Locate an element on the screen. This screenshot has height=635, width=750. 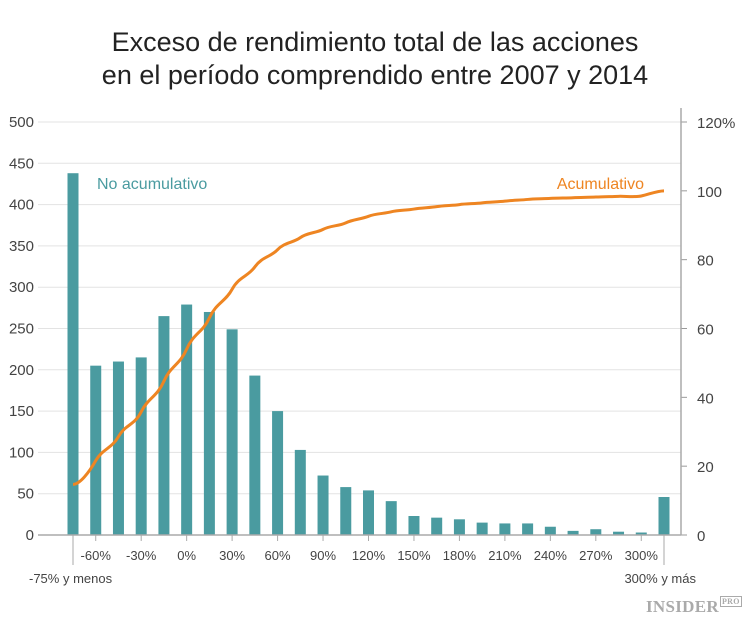
left-tick-label: 450 is located at coordinates (21, 163).